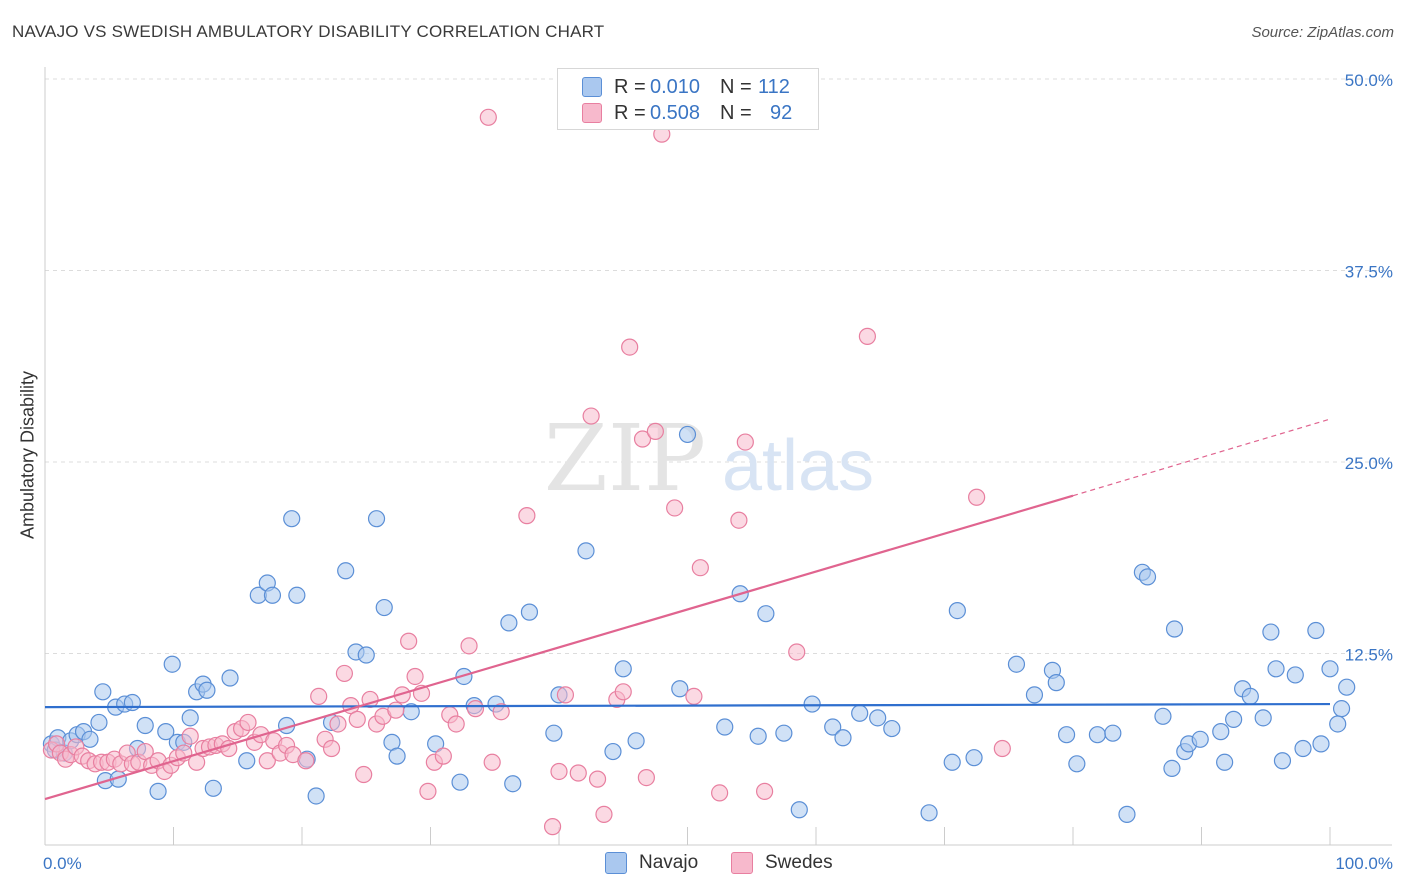 This screenshot has width=1406, height=892. Describe the element at coordinates (1369, 655) in the screenshot. I see `y-tick-label: 12.5%` at that location.